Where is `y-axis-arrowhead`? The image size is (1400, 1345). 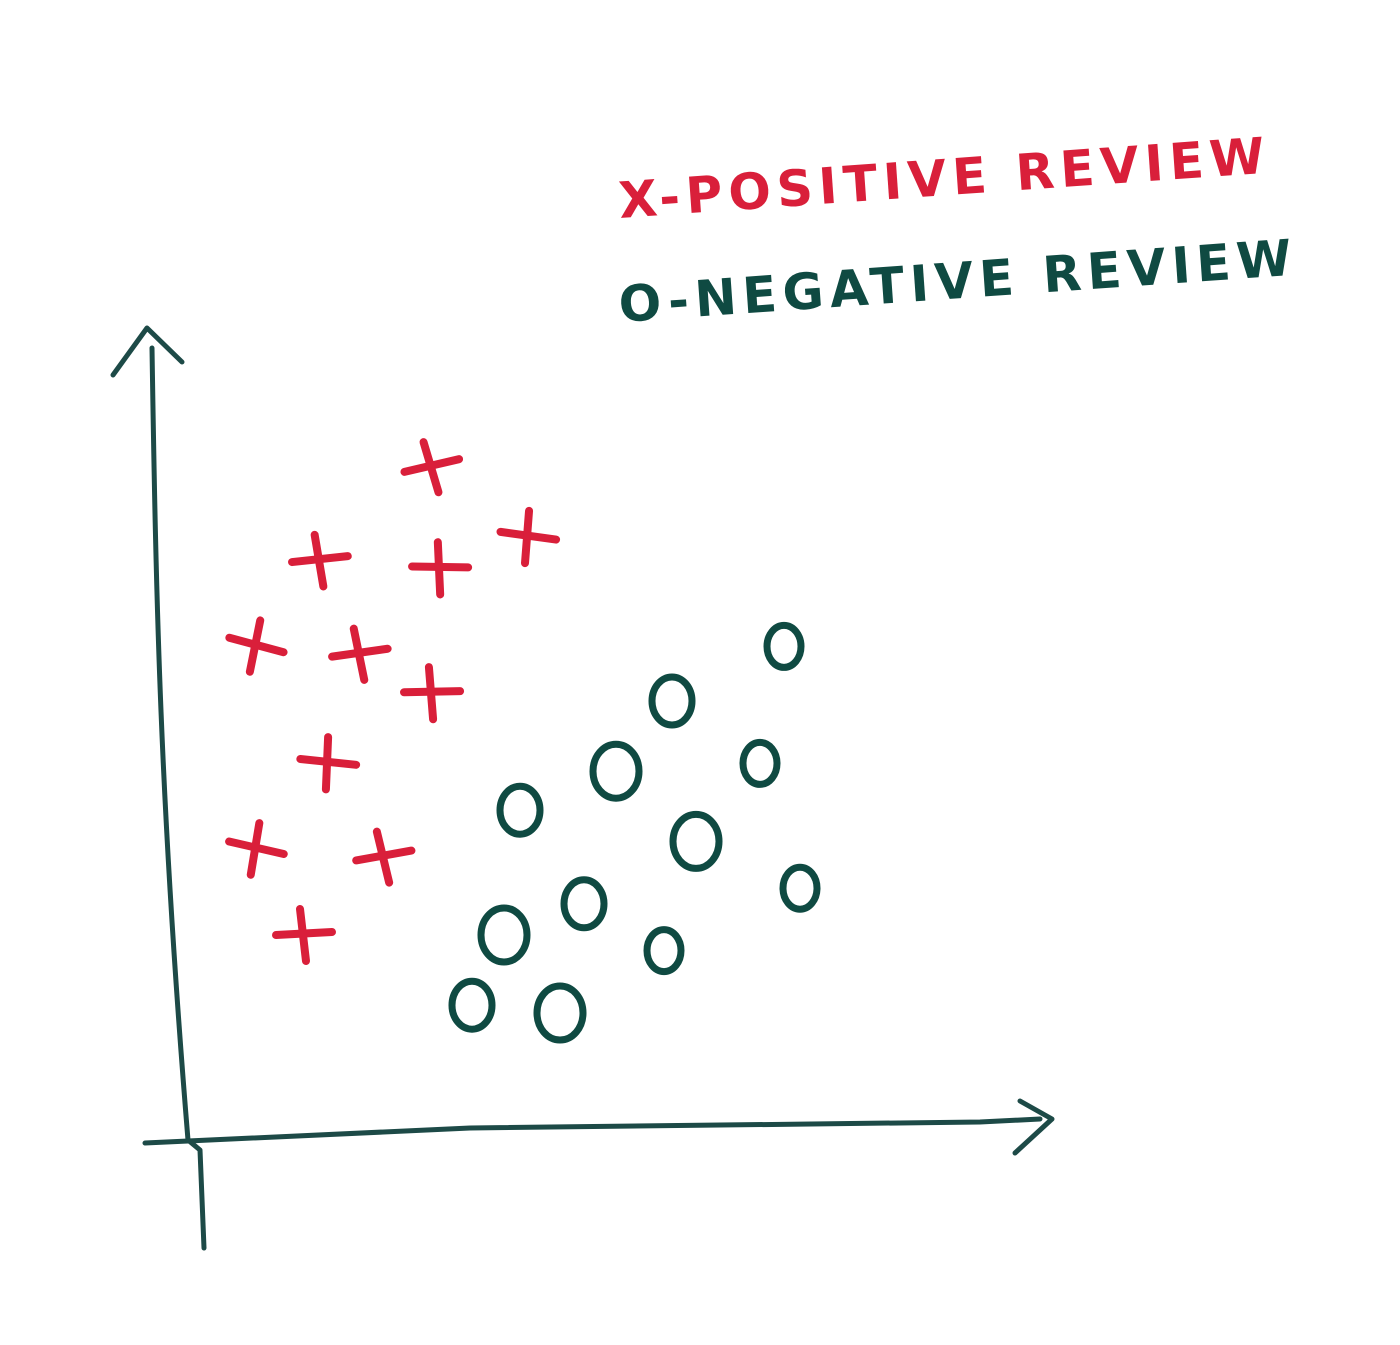 y-axis-arrowhead is located at coordinates (147, 351).